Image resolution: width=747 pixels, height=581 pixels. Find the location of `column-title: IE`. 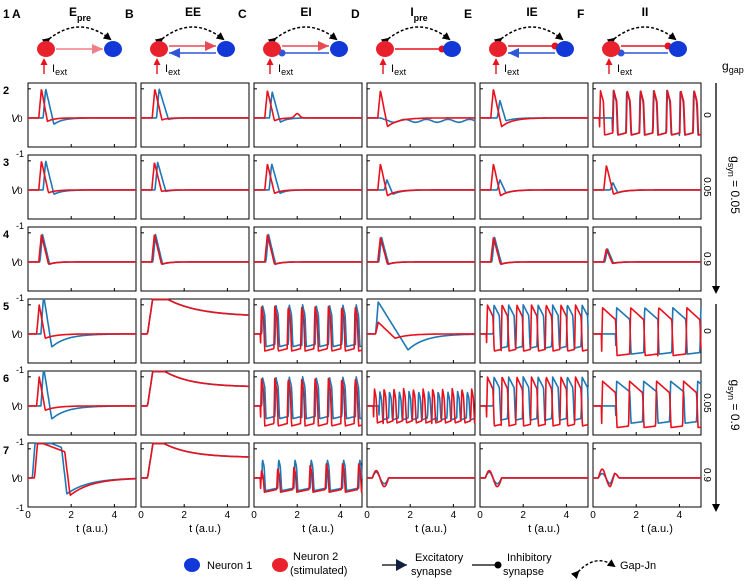

column-title: IE is located at coordinates (531, 12).